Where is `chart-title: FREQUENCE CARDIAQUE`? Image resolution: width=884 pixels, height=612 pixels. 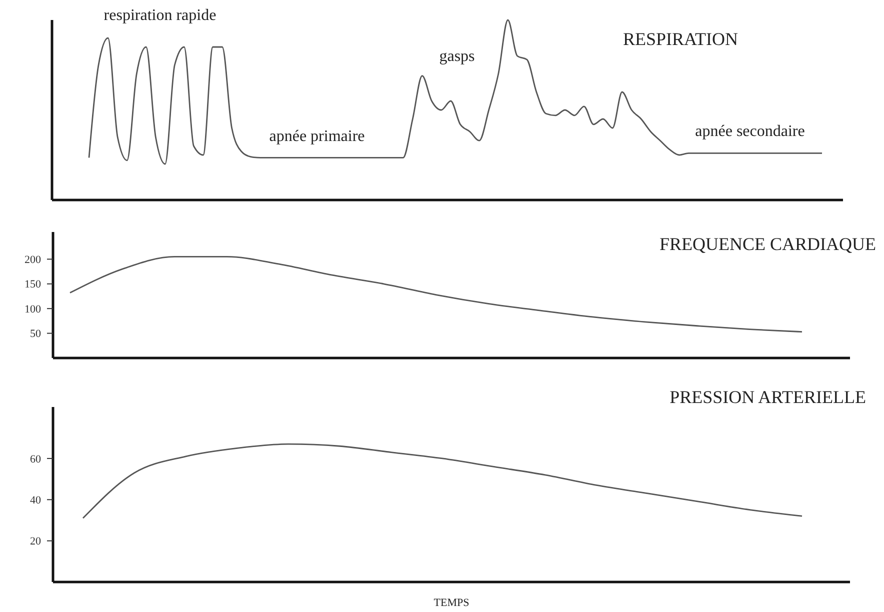
chart-title: FREQUENCE CARDIAQUE is located at coordinates (767, 244).